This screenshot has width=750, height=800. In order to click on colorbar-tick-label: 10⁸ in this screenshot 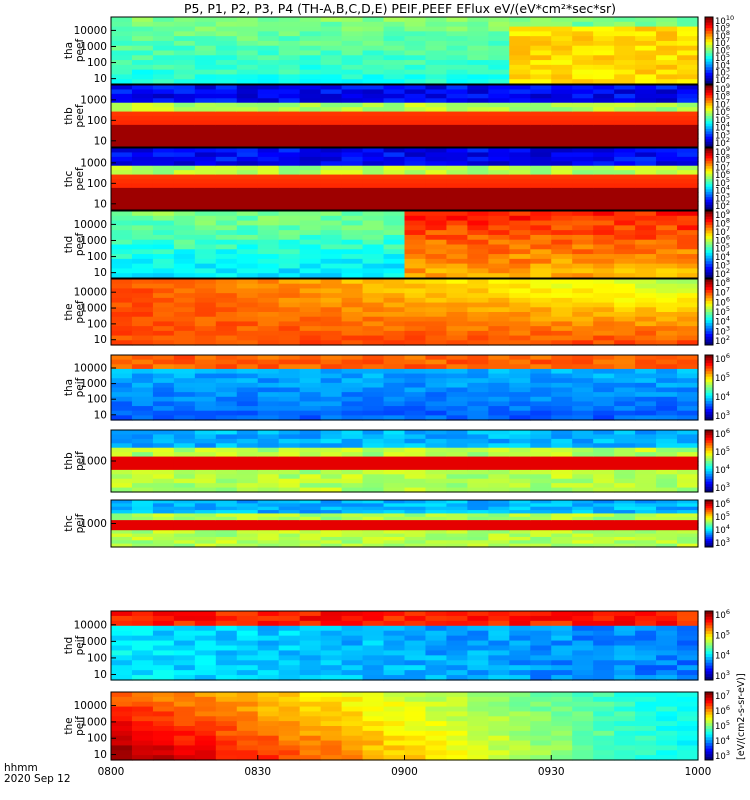, I will do `click(722, 96)`.